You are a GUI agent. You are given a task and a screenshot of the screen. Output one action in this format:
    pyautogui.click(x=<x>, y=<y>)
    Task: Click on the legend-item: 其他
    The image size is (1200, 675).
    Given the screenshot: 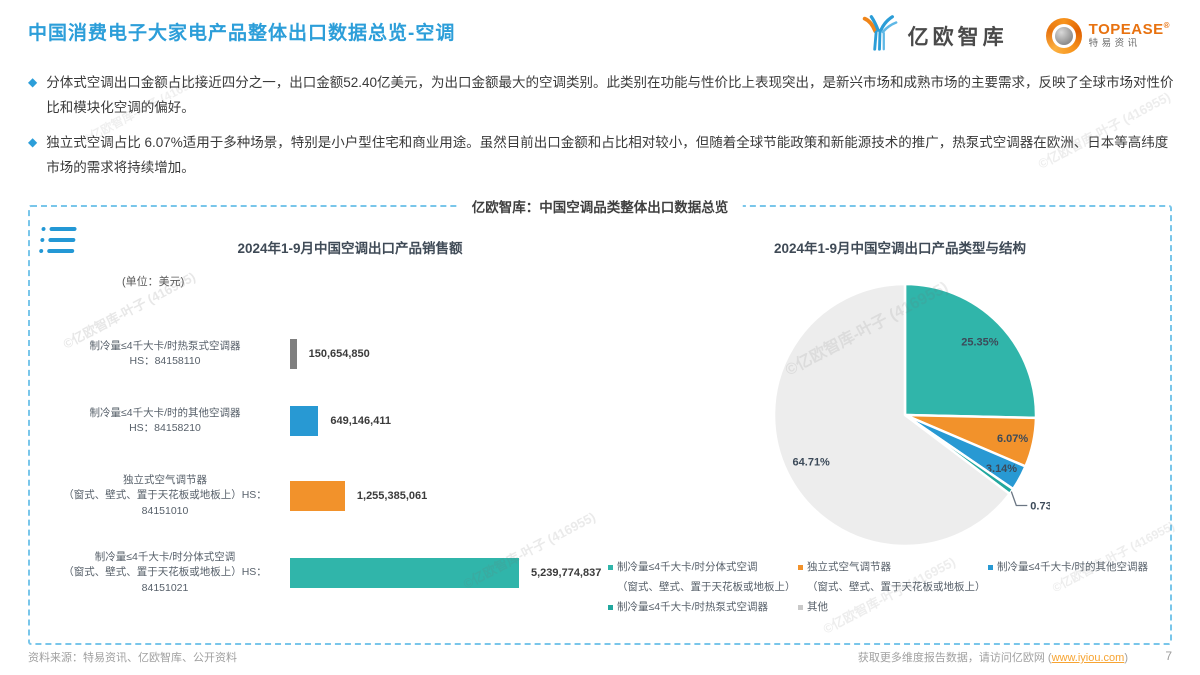 What is the action you would take?
    pyautogui.click(x=892, y=607)
    